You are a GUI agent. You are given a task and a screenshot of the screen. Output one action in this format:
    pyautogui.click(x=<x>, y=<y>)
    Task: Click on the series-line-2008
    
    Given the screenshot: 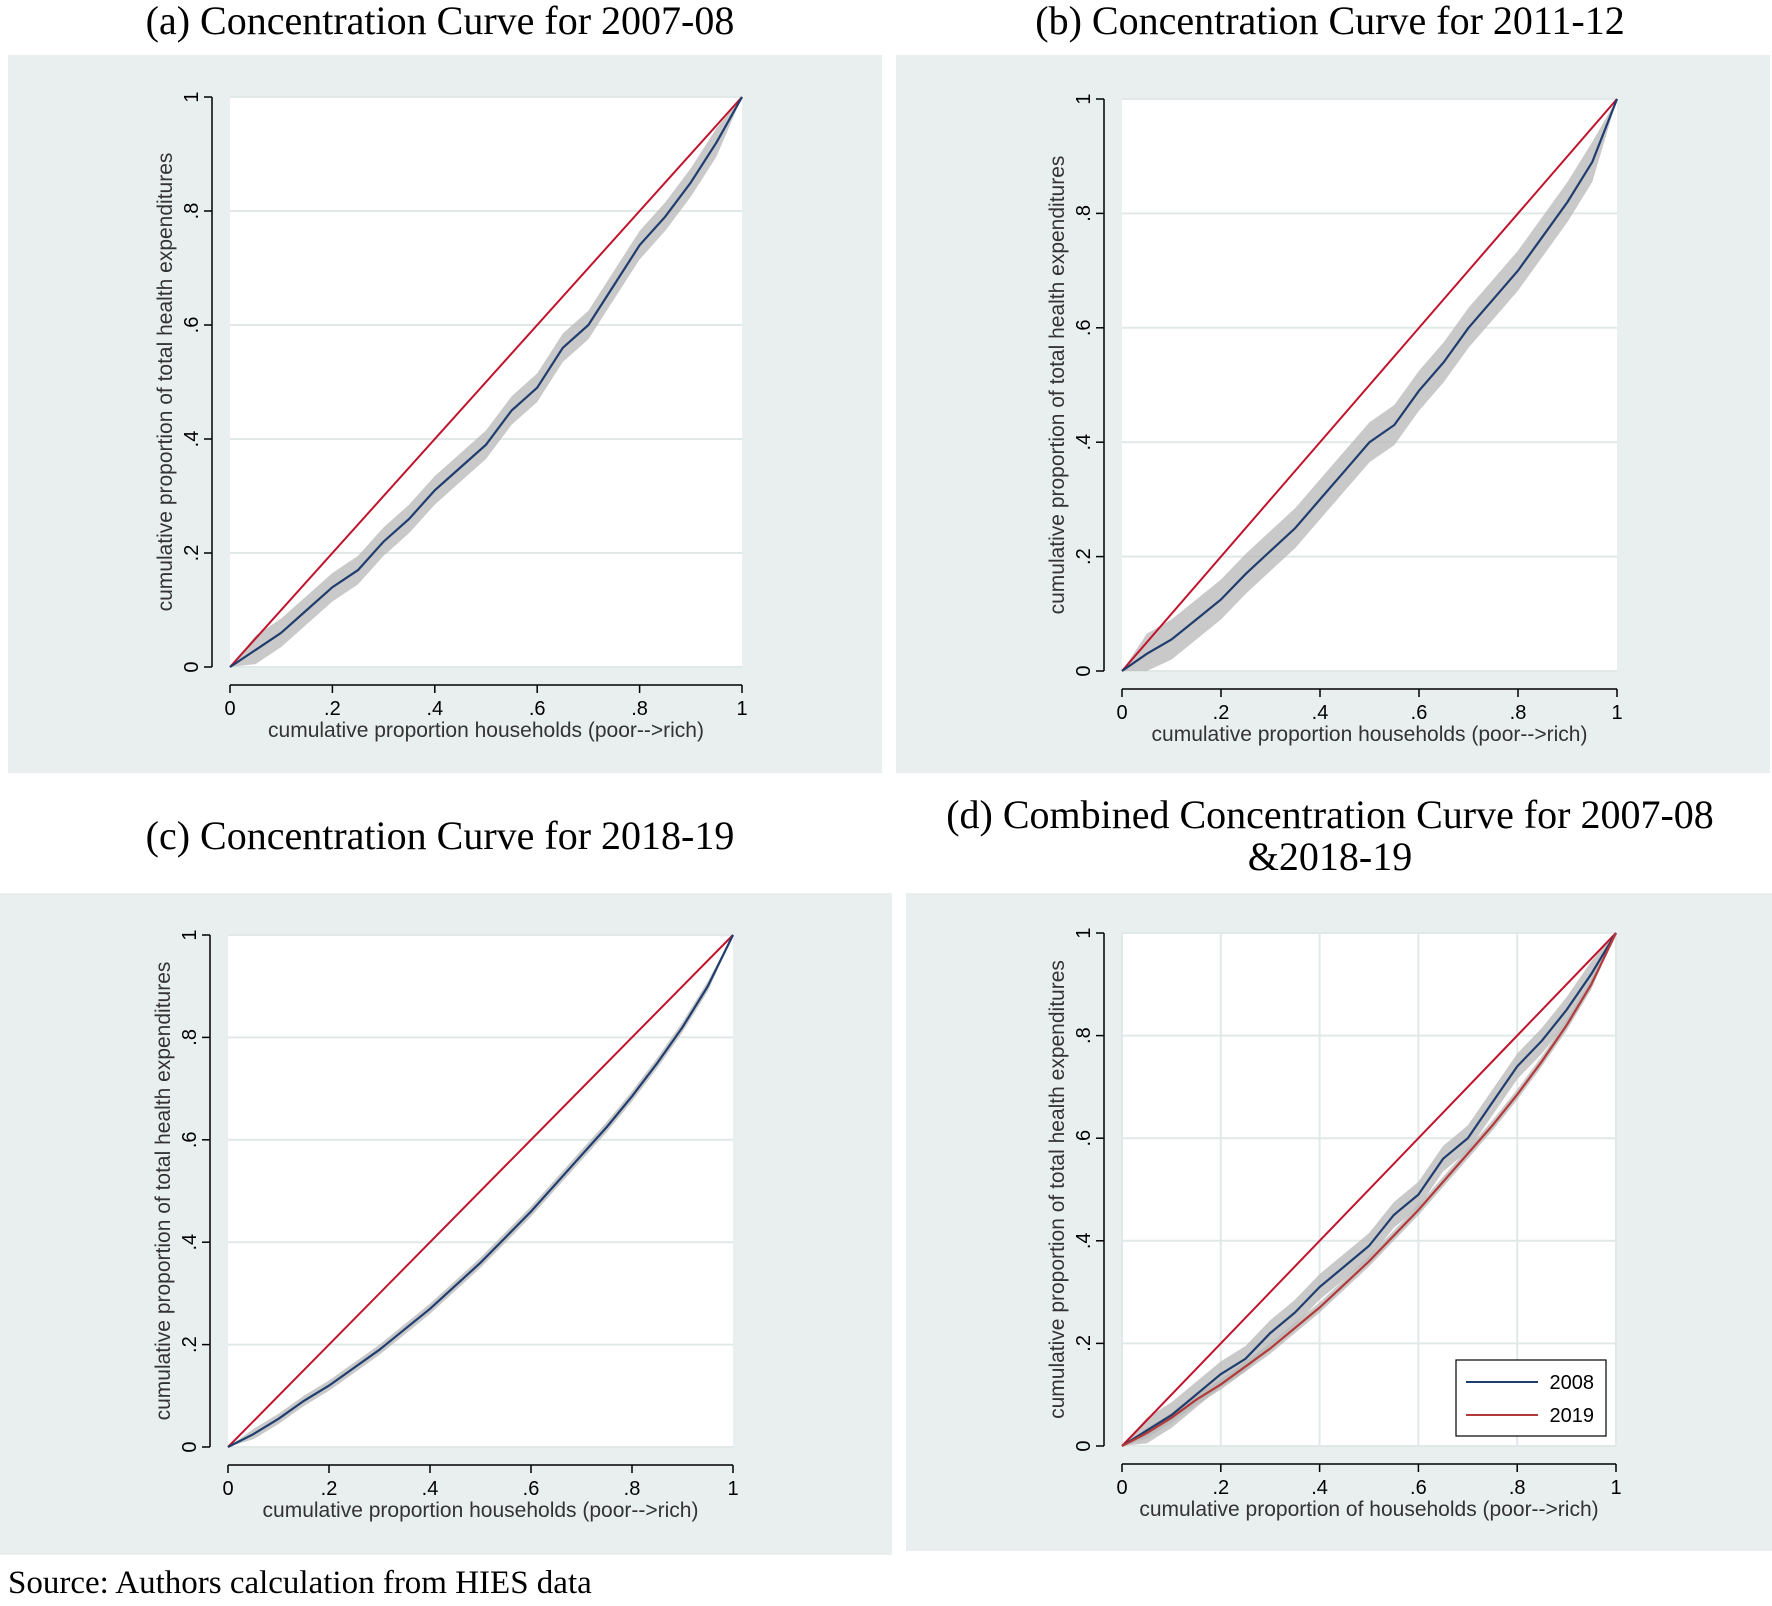 What is the action you would take?
    pyautogui.click(x=1369, y=1189)
    